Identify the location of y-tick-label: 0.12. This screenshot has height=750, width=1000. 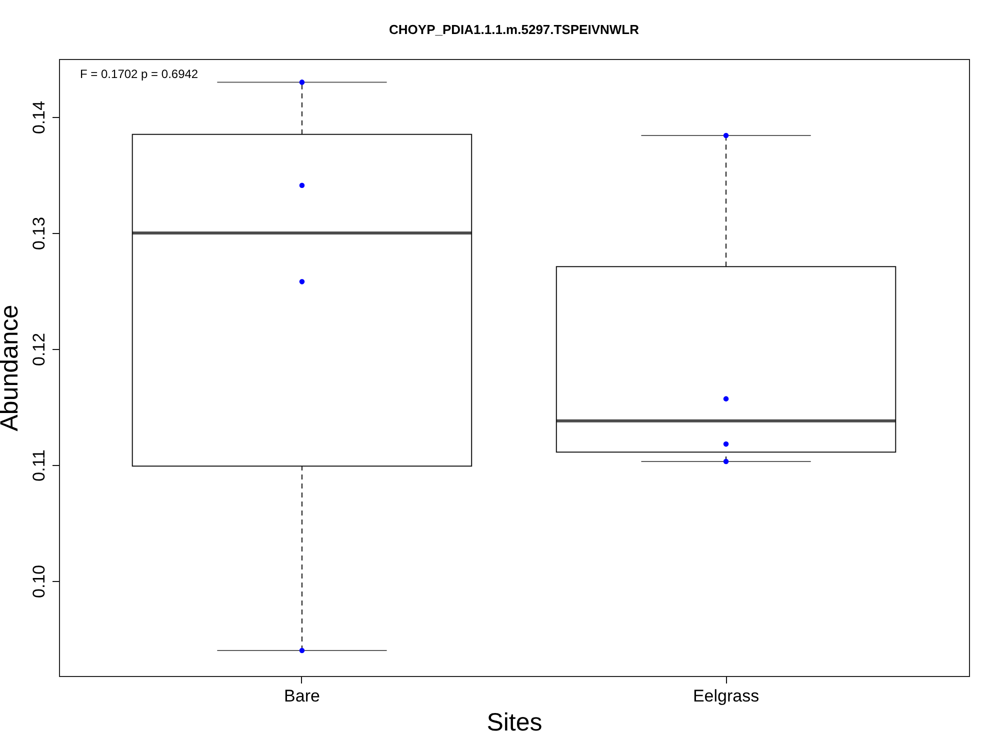
(39, 349).